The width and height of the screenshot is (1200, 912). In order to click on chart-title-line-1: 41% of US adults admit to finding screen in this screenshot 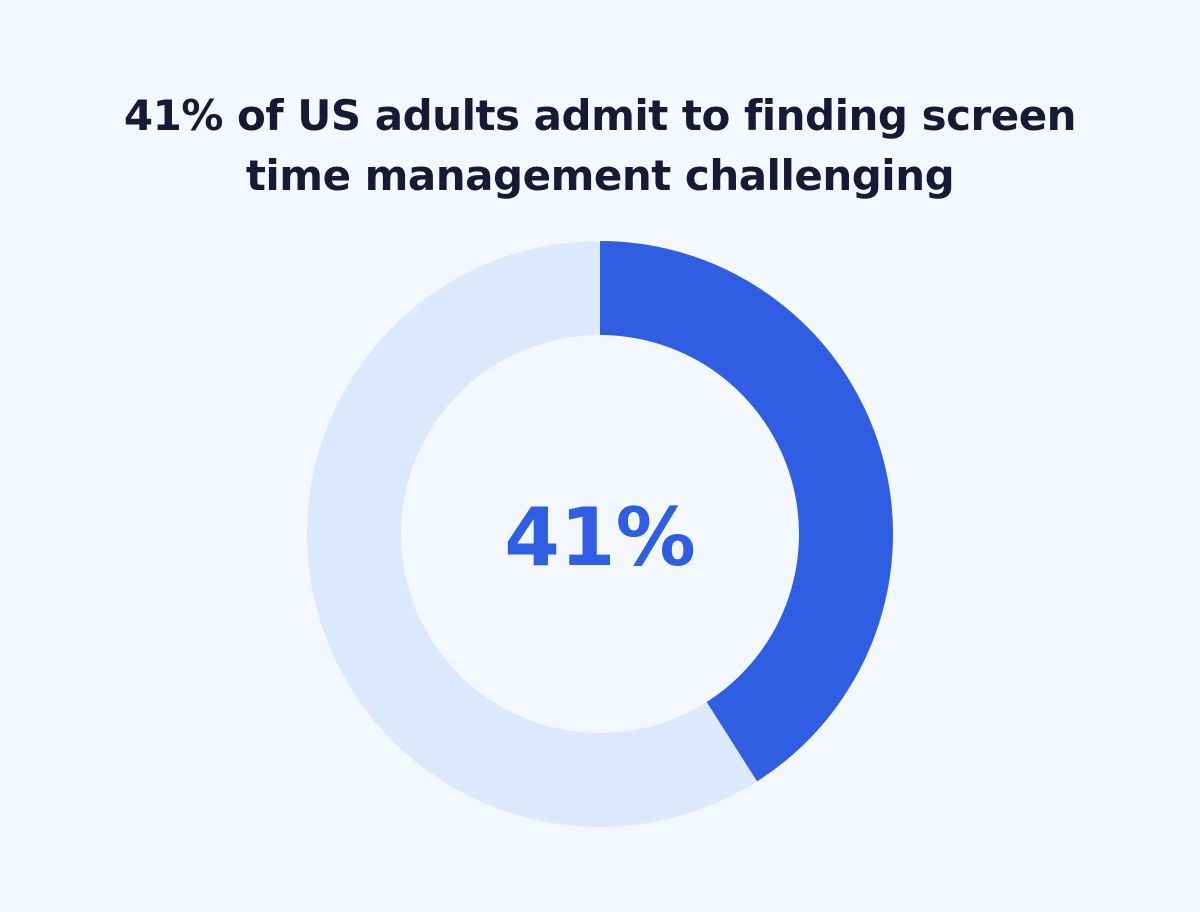, I will do `click(600, 115)`.